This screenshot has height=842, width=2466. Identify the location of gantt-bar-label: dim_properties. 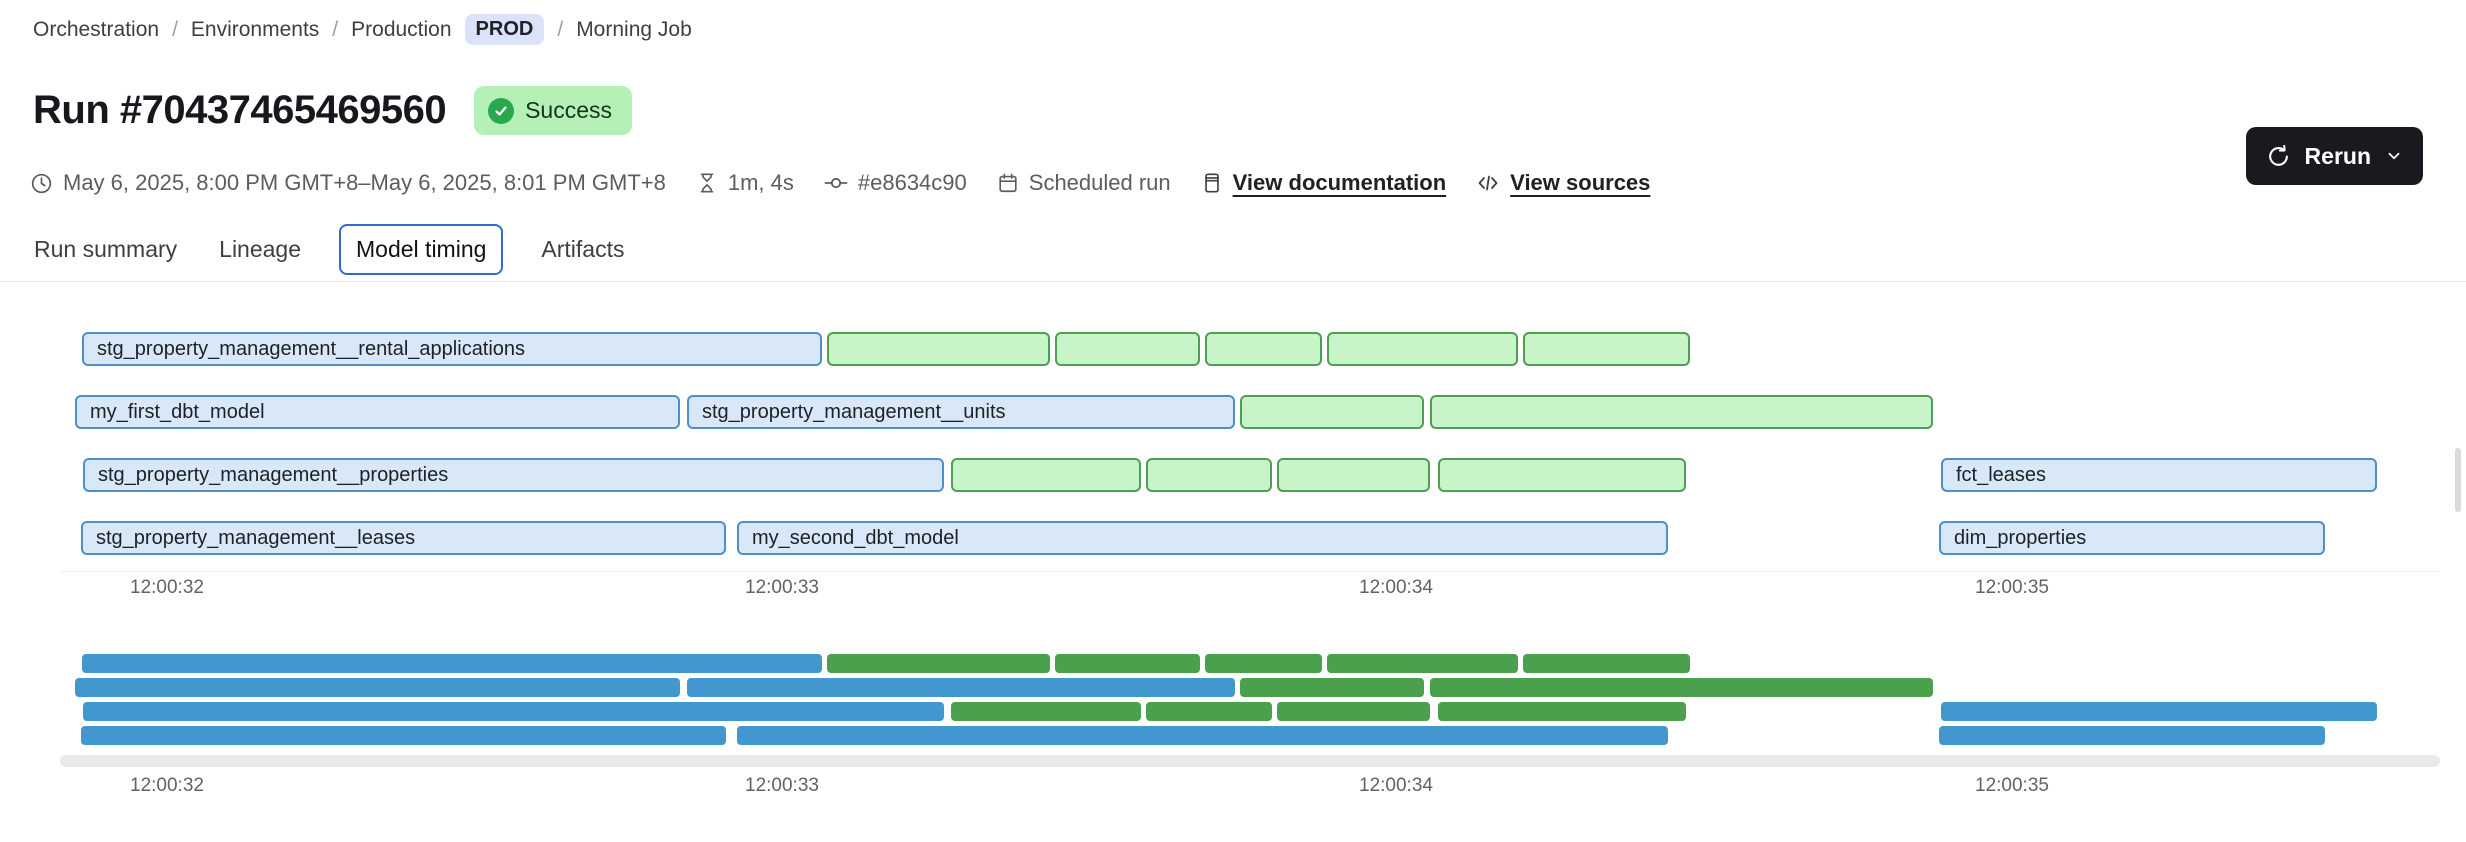
(2020, 537).